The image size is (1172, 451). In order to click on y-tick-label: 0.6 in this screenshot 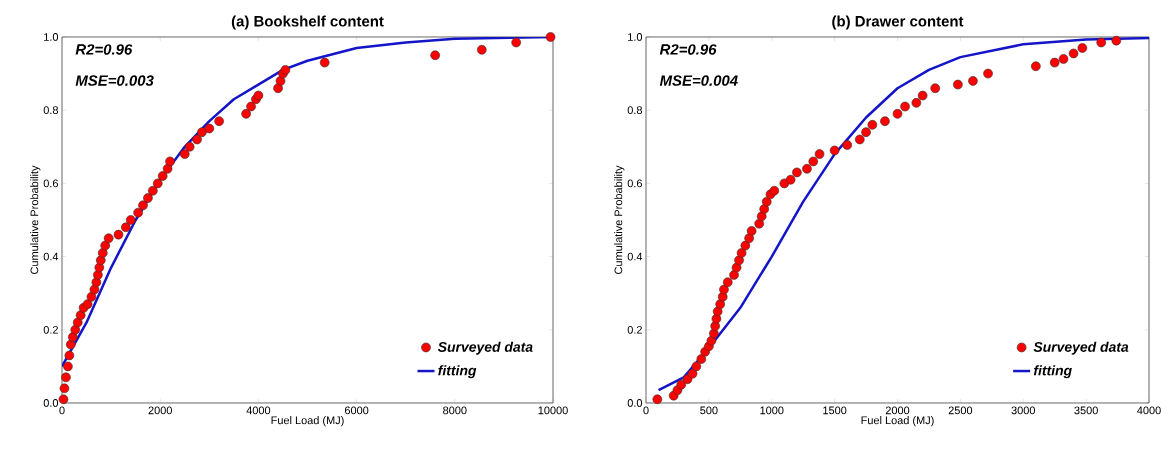, I will do `click(51, 183)`.